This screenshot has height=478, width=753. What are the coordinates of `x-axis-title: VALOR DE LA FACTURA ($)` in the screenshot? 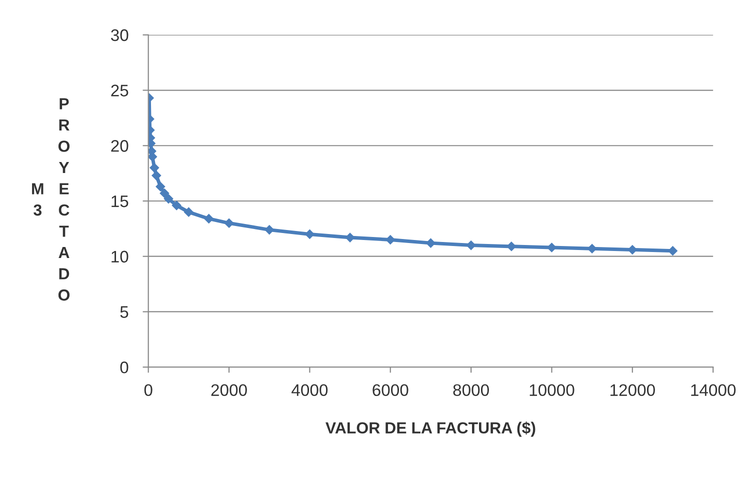 It's located at (431, 429).